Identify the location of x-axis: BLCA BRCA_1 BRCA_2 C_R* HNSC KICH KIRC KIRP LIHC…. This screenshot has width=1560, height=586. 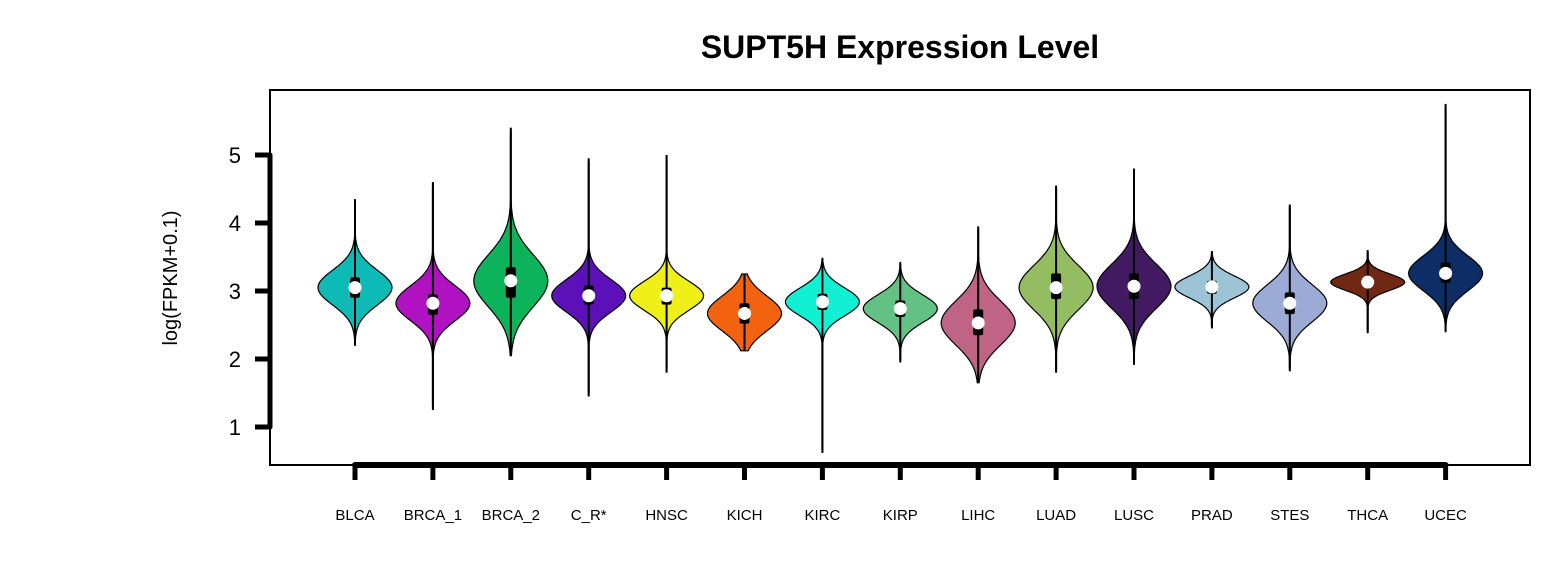
(901, 493).